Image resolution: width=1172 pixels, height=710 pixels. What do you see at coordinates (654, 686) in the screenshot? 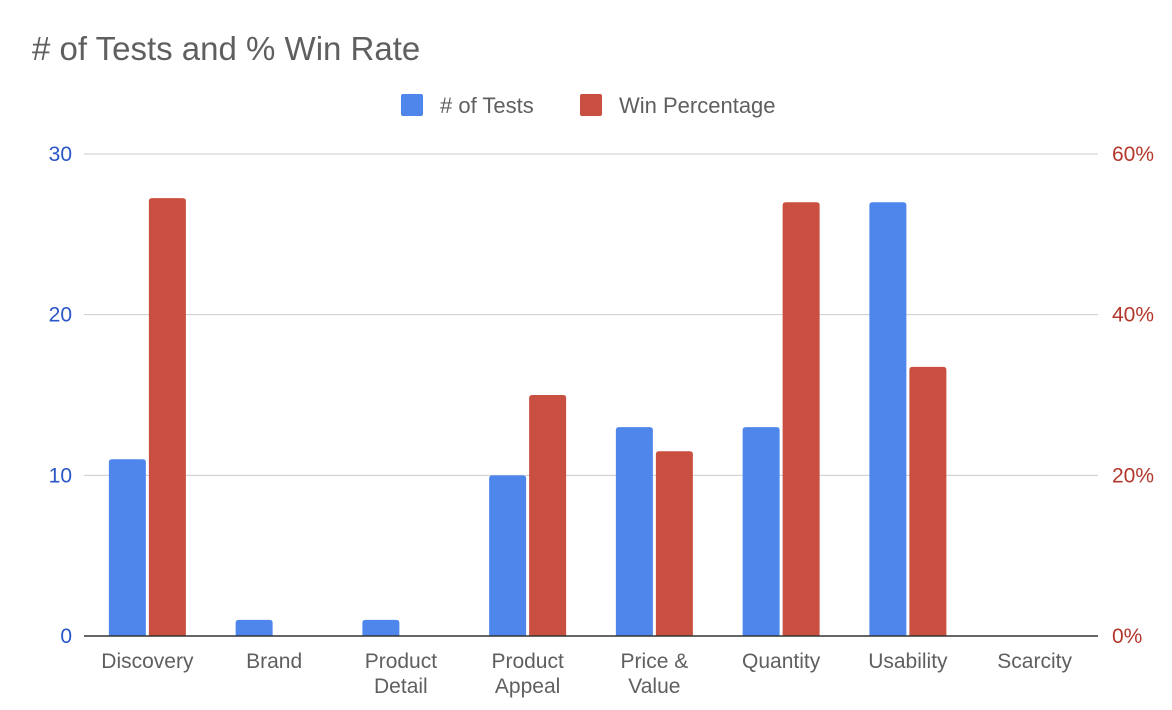
I see `category-label: Value` at bounding box center [654, 686].